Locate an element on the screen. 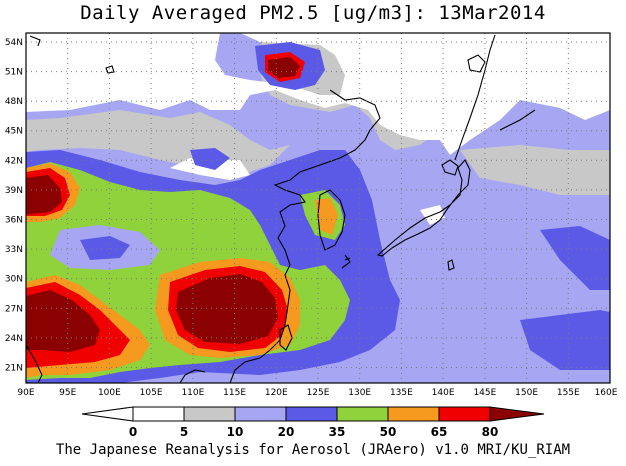 The width and height of the screenshot is (626, 466). lon-label: 100E is located at coordinates (109, 393).